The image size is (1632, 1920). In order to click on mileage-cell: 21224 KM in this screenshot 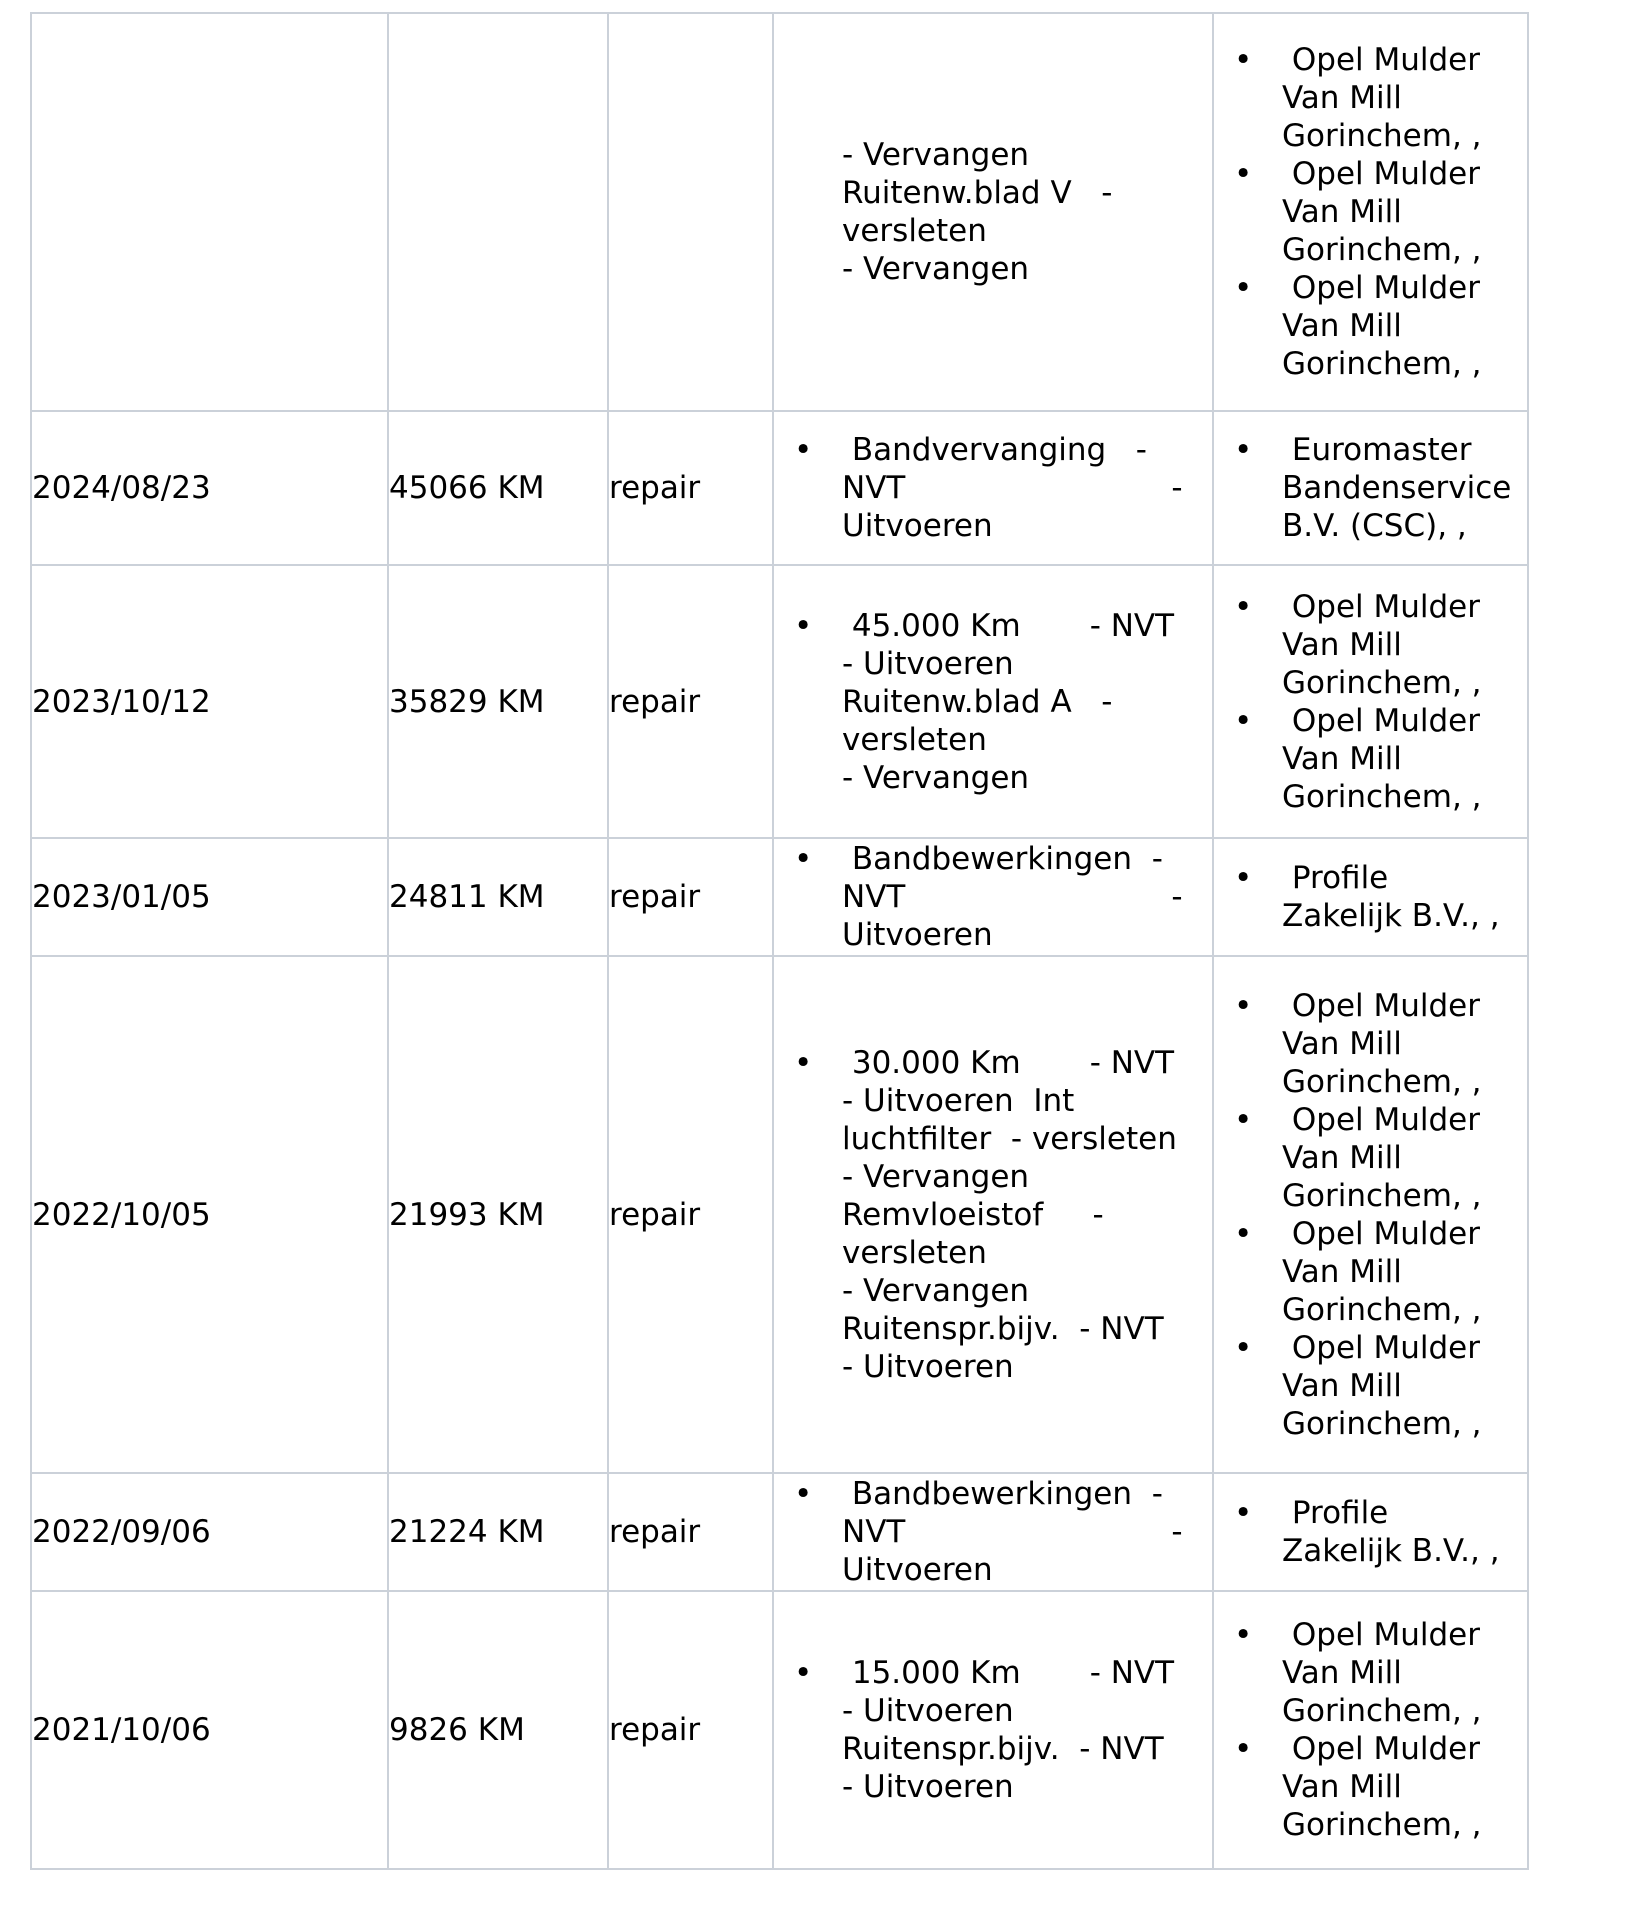, I will do `click(498, 1532)`.